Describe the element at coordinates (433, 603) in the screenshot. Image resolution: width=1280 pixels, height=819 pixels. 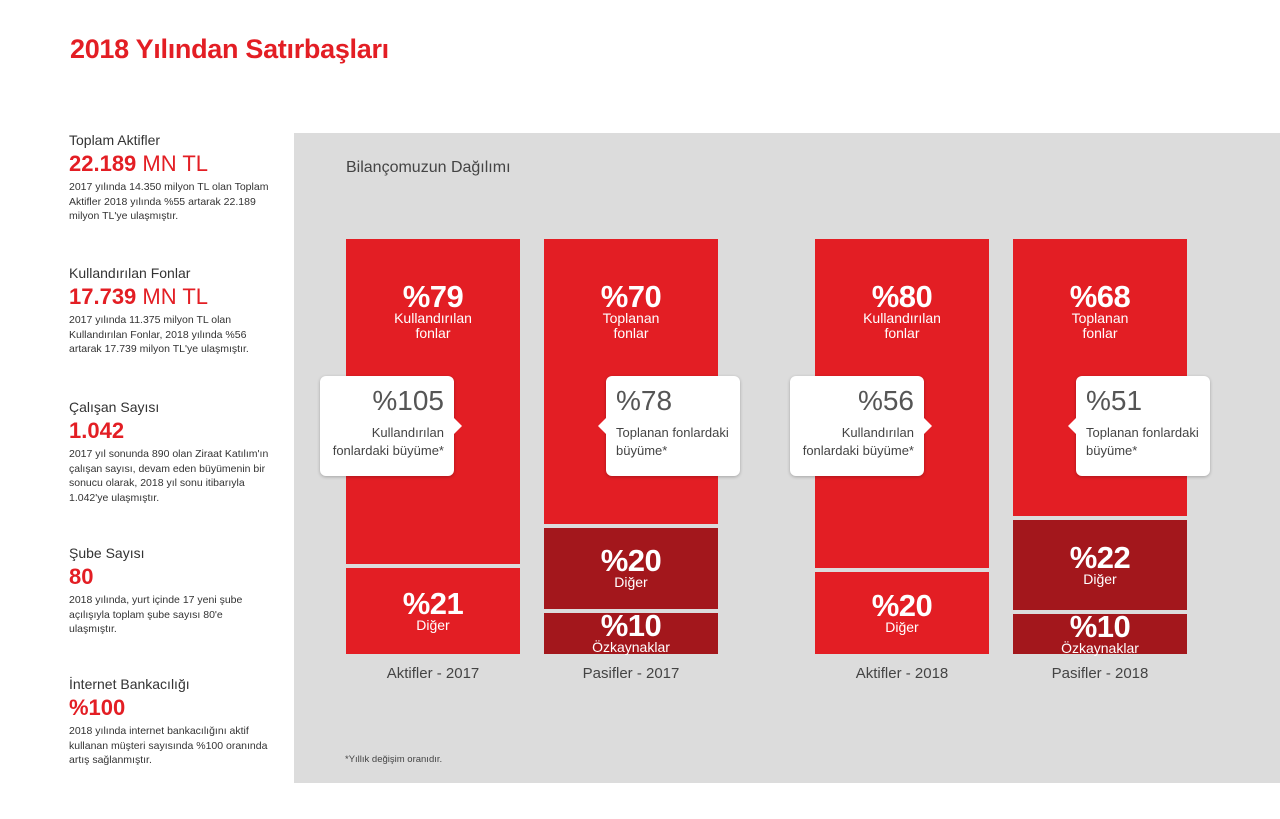
I see `segment-percent-label: %21` at that location.